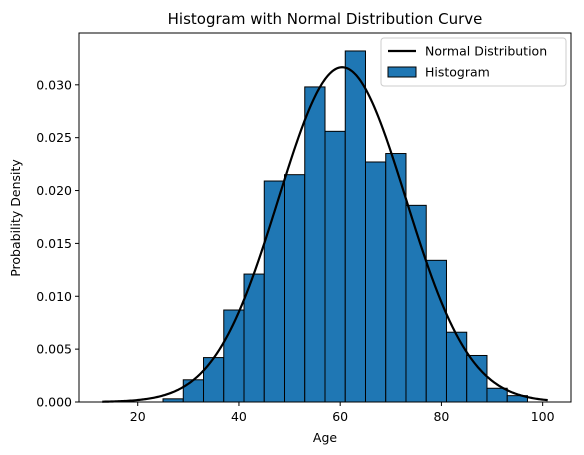 The image size is (584, 455). I want to click on y-axis-label: Probability Density, so click(15, 218).